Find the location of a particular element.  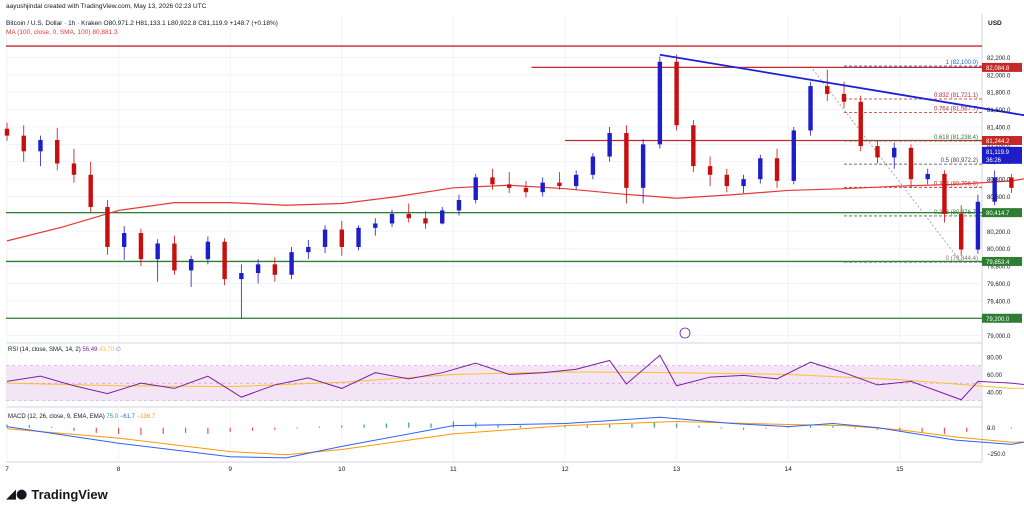

rsi-ma-line is located at coordinates (515, 380).